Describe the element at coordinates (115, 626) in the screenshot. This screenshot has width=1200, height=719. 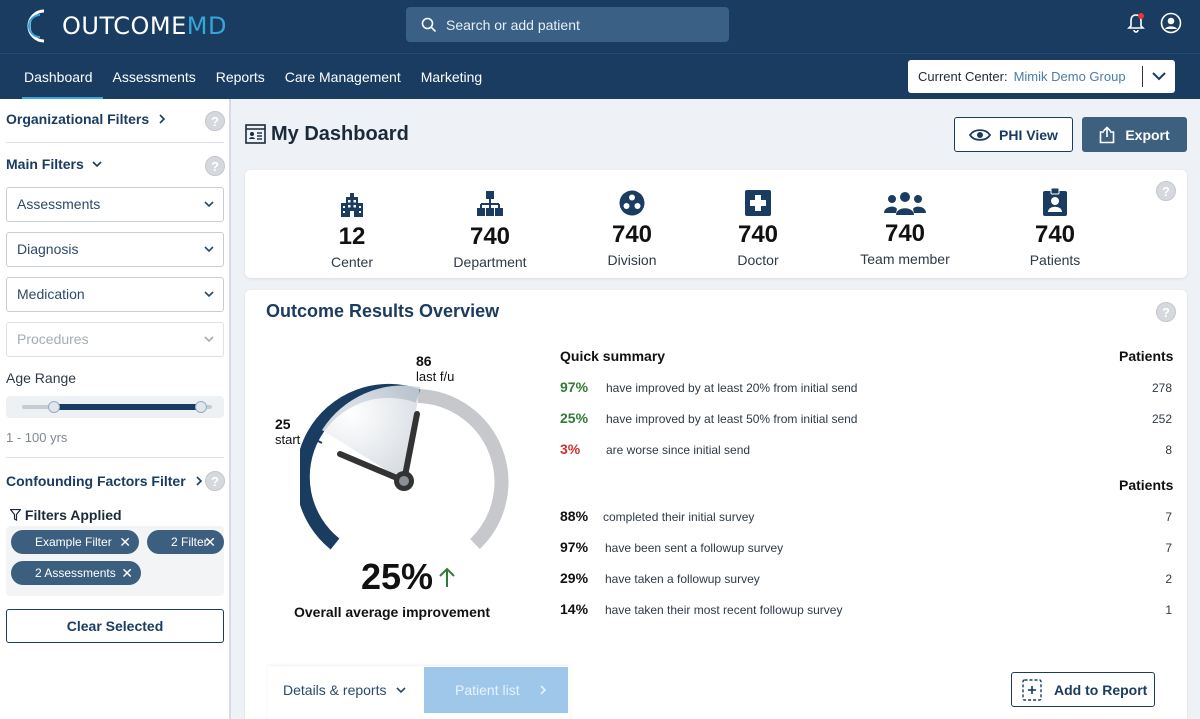
I see `clear-selected-button: Clear Selected` at that location.